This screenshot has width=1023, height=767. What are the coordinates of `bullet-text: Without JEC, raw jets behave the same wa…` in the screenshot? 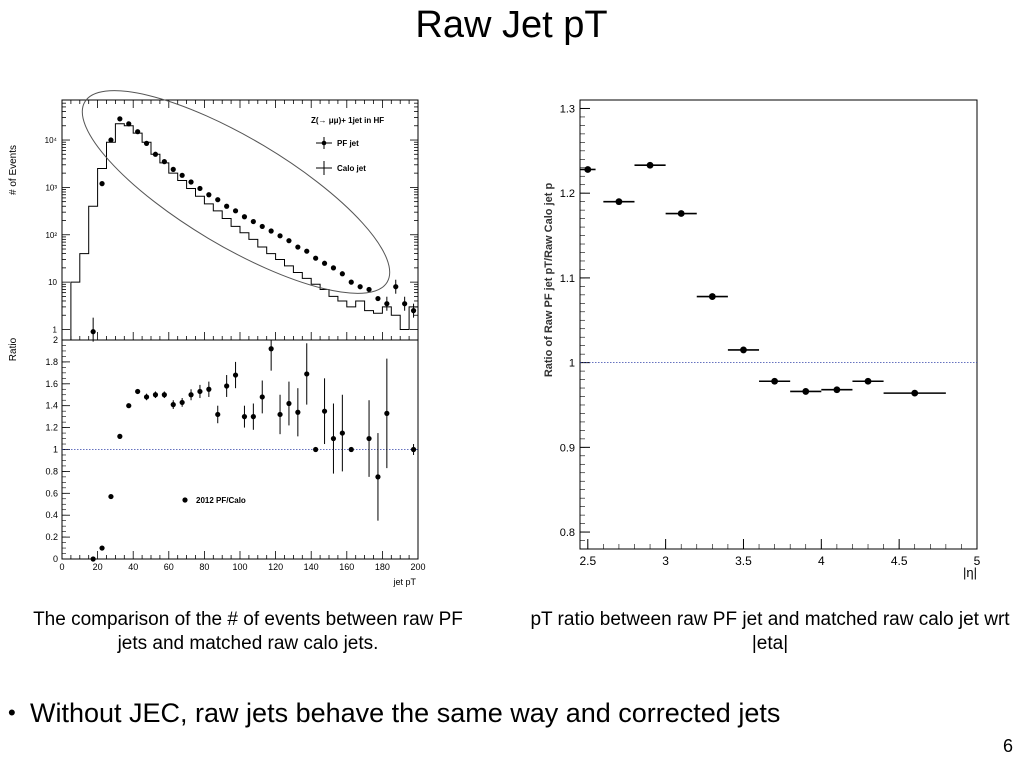 It's located at (405, 713).